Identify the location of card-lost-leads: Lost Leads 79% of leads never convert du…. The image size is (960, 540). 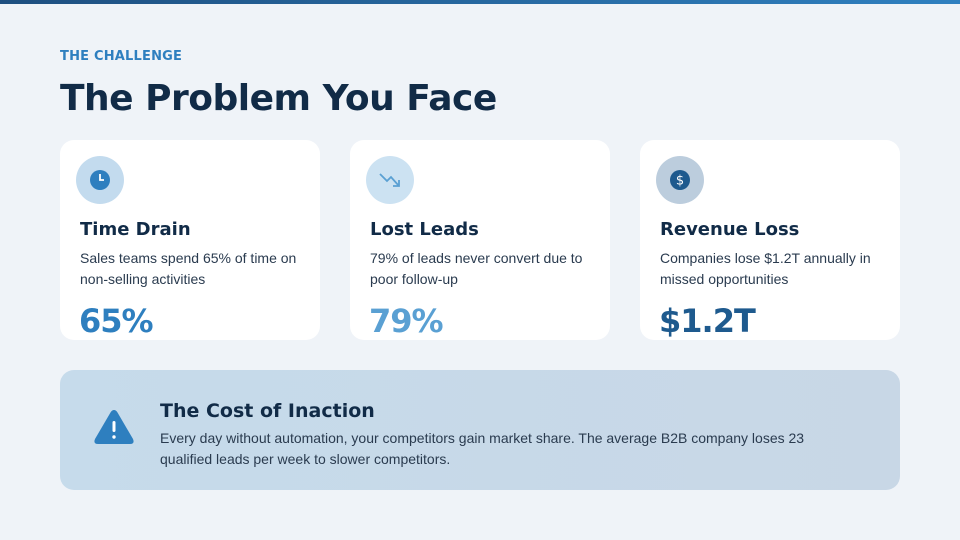
(480, 240).